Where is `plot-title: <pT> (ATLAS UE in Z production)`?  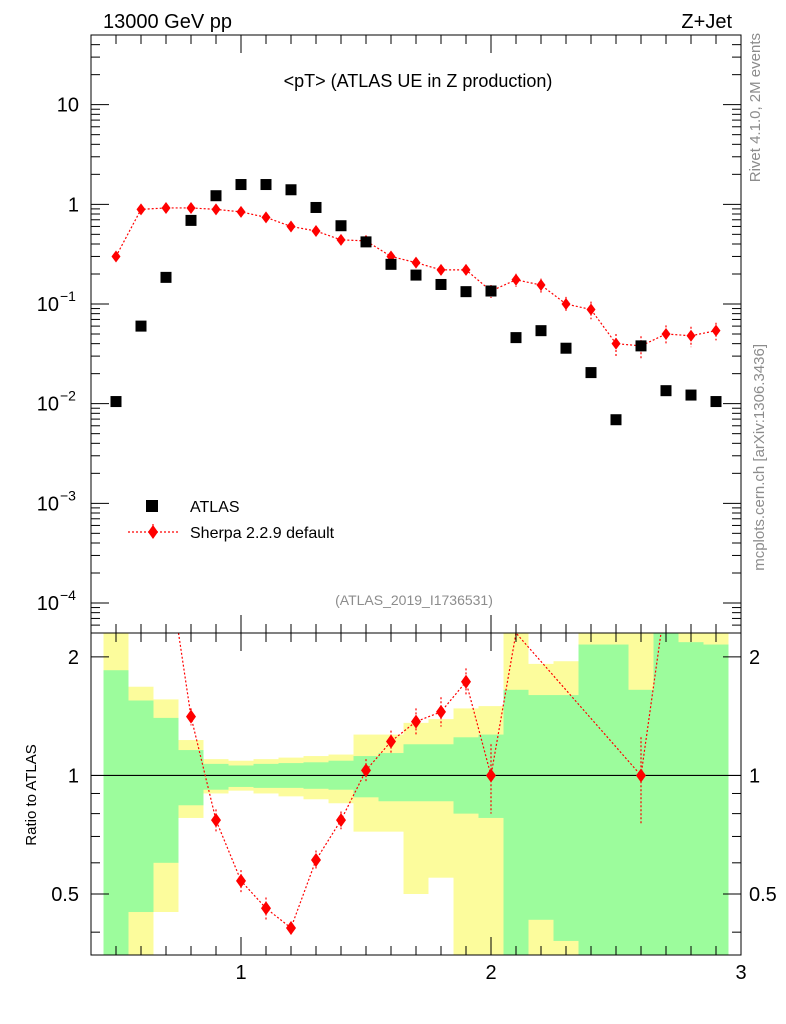
plot-title: <pT> (ATLAS UE in Z production) is located at coordinates (418, 81).